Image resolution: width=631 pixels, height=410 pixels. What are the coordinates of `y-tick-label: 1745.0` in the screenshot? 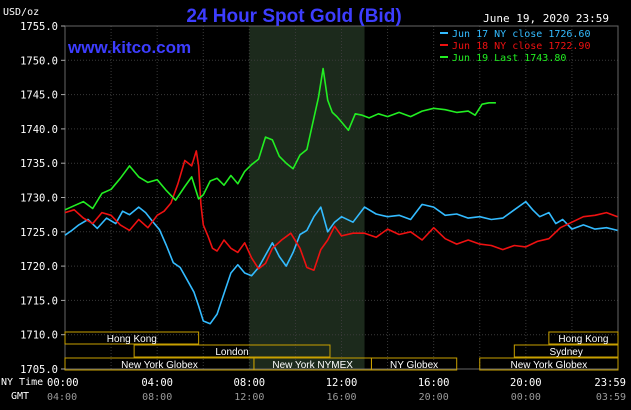 It's located at (39, 96).